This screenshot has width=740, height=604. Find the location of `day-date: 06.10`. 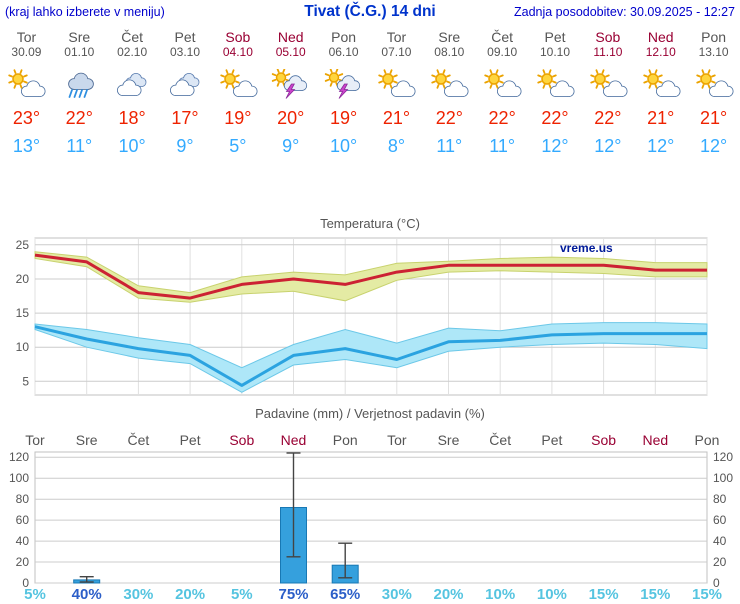

day-date: 06.10 is located at coordinates (343, 52).